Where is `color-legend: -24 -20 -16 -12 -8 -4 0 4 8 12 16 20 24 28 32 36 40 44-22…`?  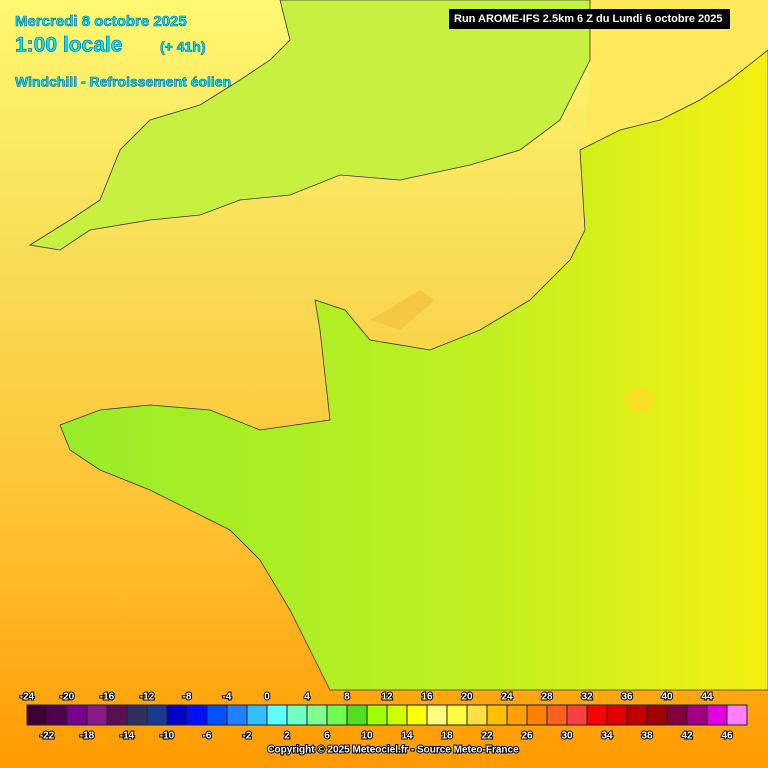 color-legend: -24 -20 -16 -12 -8 -4 0 4 8 12 16 20 24 28 32 36 40 44-22… is located at coordinates (383, 717).